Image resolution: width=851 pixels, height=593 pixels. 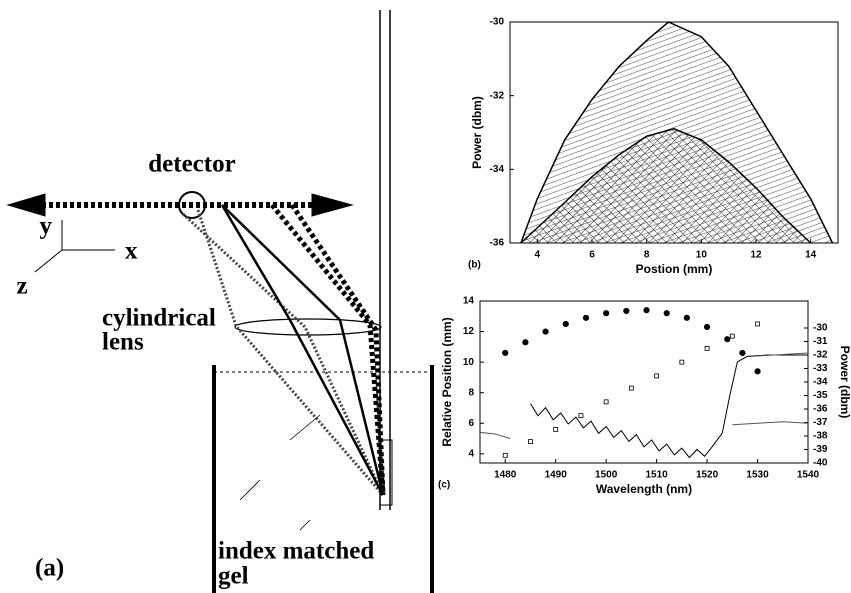 I want to click on x-tick-label: 8, so click(x=647, y=255).